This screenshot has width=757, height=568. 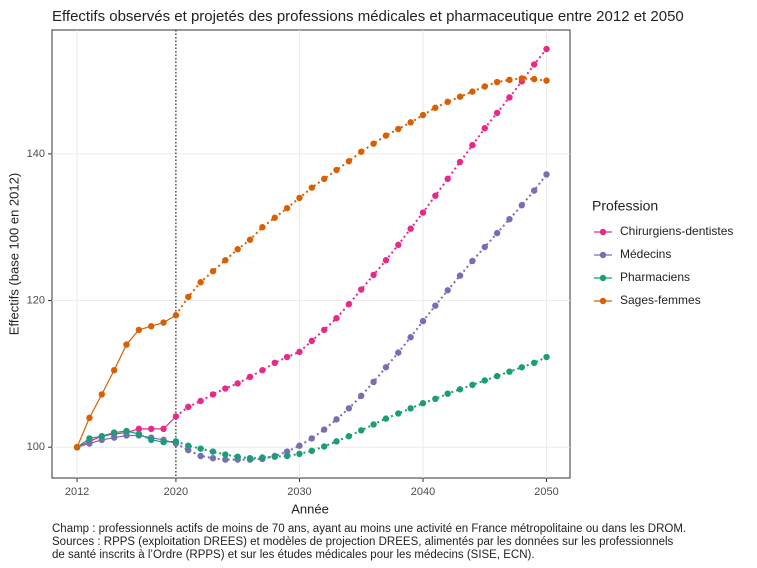 I want to click on legend-title: Profession, so click(x=625, y=206).